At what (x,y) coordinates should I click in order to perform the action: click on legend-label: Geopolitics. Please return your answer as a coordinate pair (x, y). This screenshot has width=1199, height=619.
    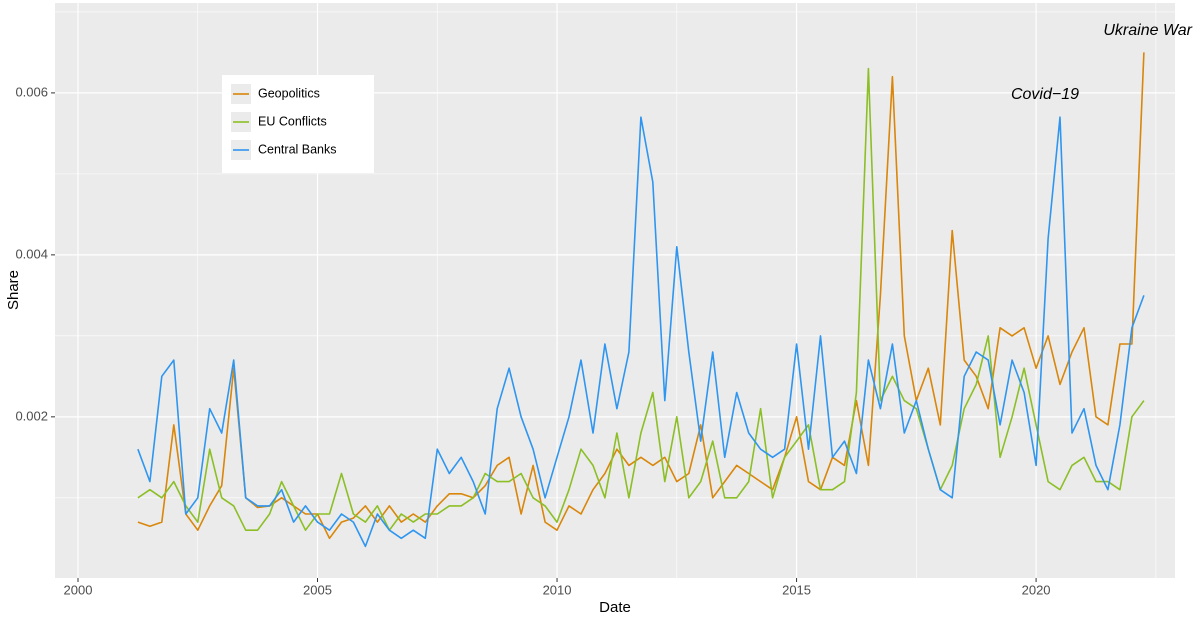
    Looking at the image, I should click on (289, 93).